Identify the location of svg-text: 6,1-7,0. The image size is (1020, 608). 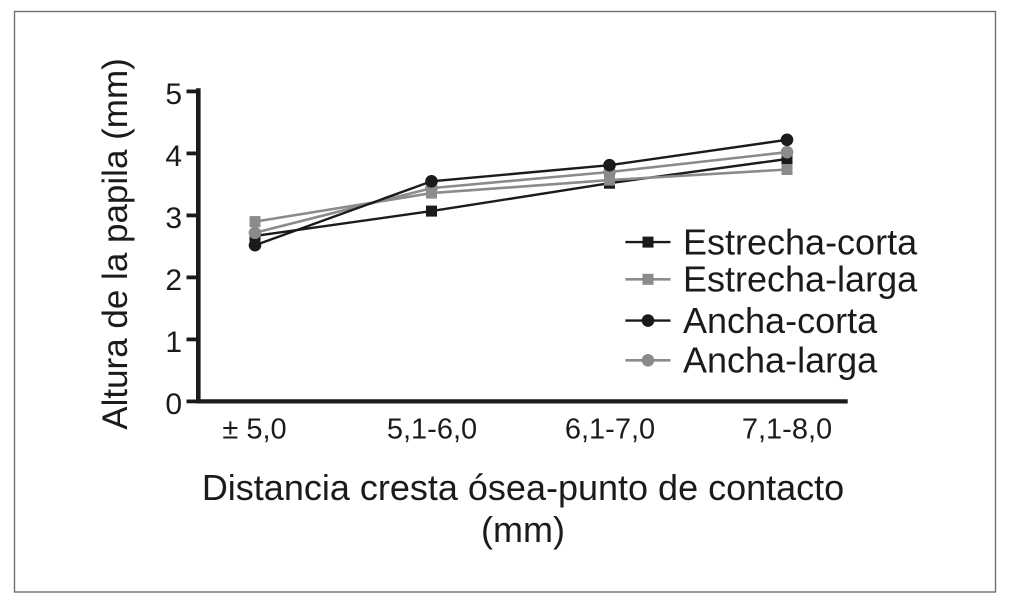
(610, 430).